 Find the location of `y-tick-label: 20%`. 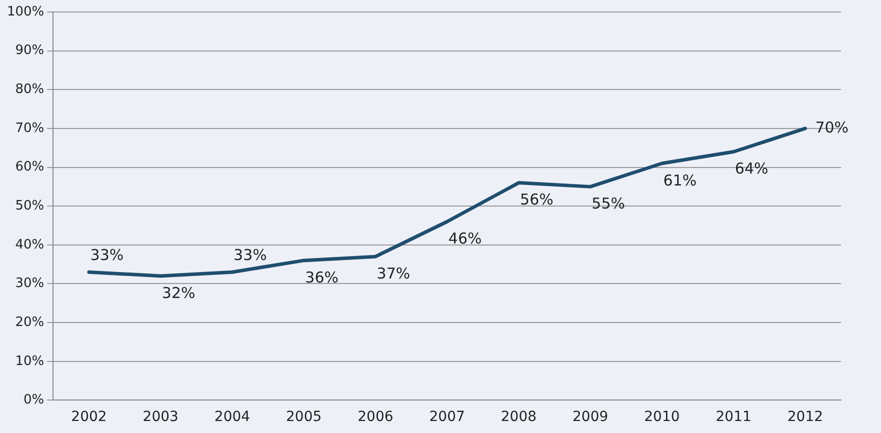

y-tick-label: 20% is located at coordinates (29, 322).